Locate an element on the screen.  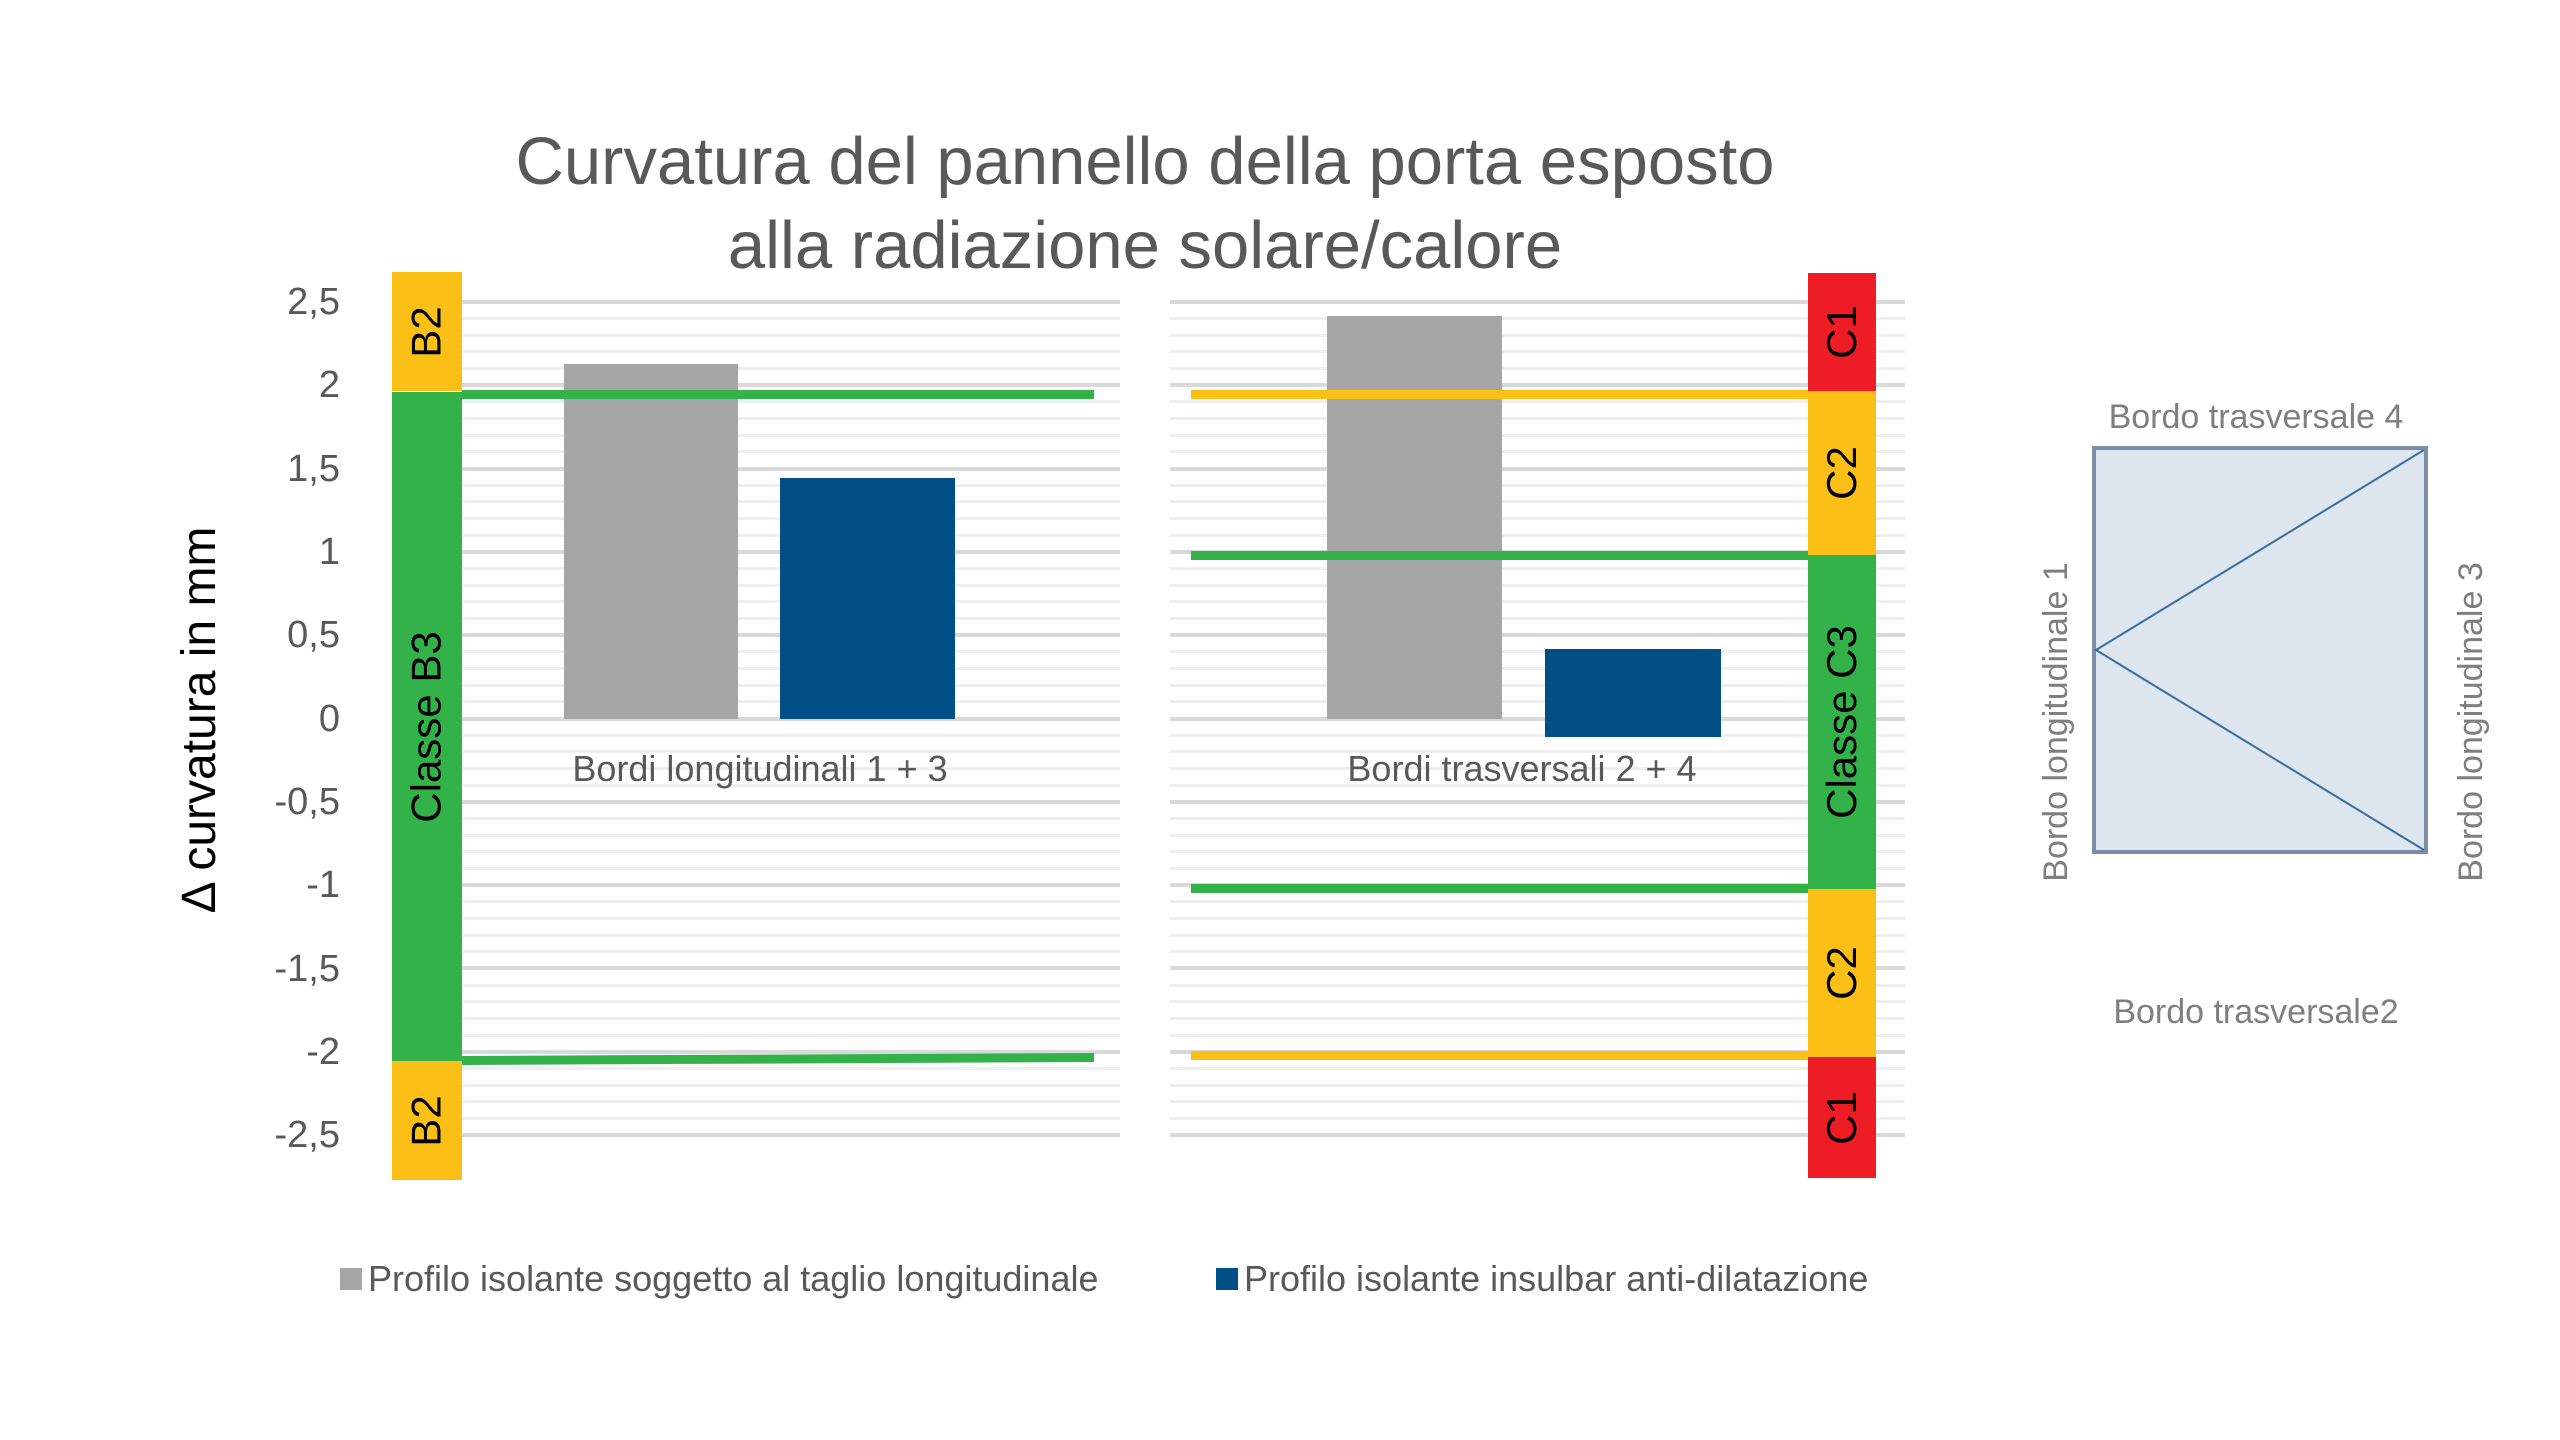
y-tick: -1,5 is located at coordinates (307, 969).